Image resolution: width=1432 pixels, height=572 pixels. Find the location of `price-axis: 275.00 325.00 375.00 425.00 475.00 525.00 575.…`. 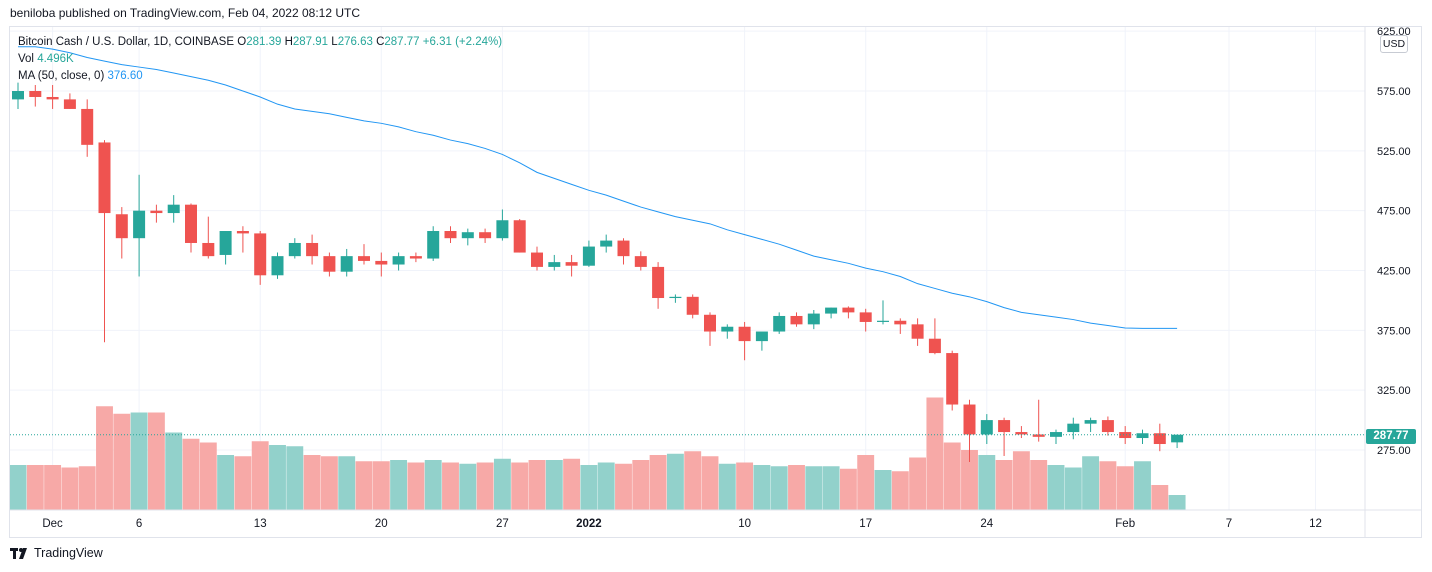

price-axis: 275.00 325.00 375.00 425.00 475.00 525.00 575.… is located at coordinates (1394, 242).